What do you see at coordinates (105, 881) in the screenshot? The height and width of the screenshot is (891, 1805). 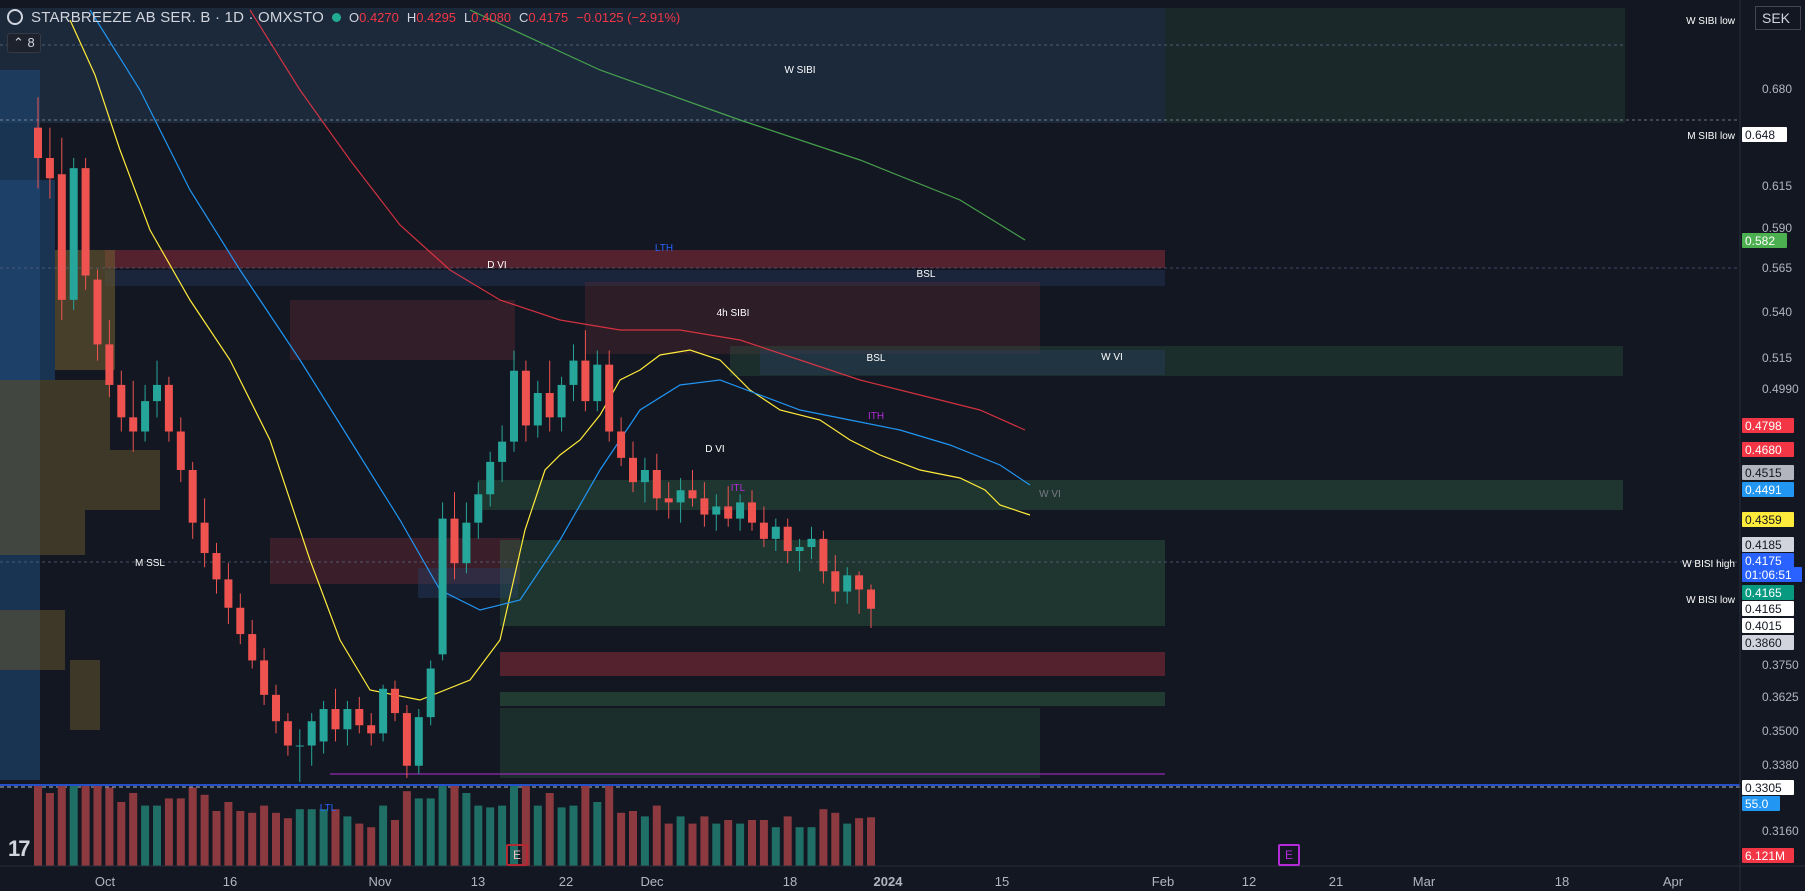 I see `time-tick-label: Oct` at bounding box center [105, 881].